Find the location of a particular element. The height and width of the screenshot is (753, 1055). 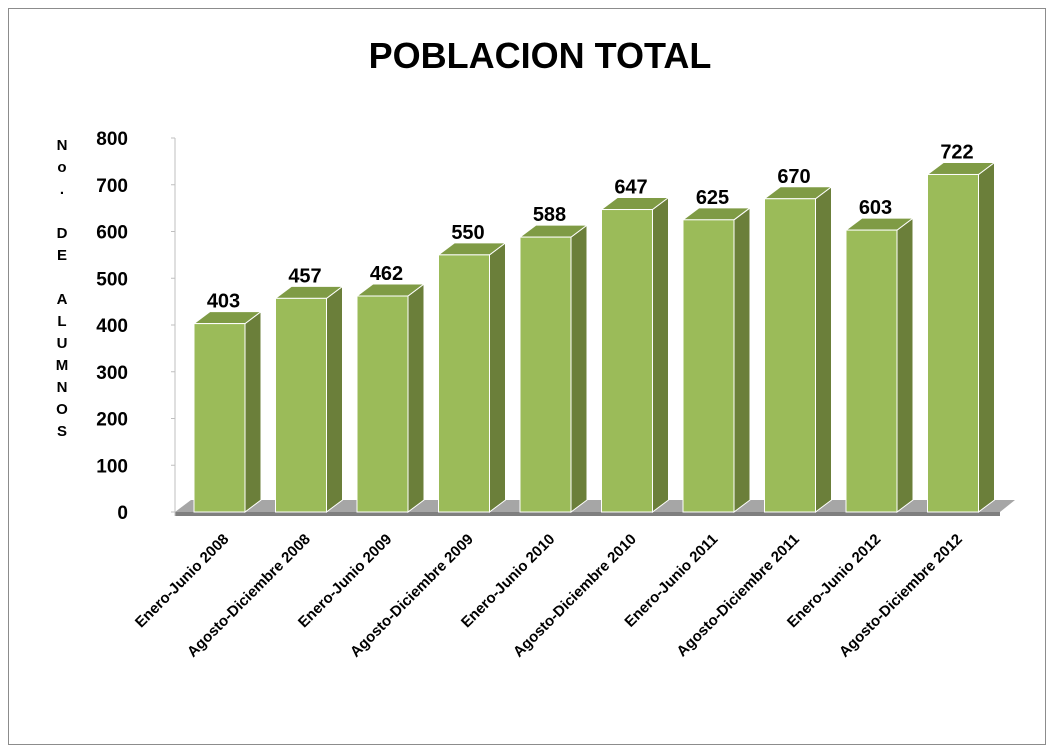

value-label: 722 is located at coordinates (956, 152).